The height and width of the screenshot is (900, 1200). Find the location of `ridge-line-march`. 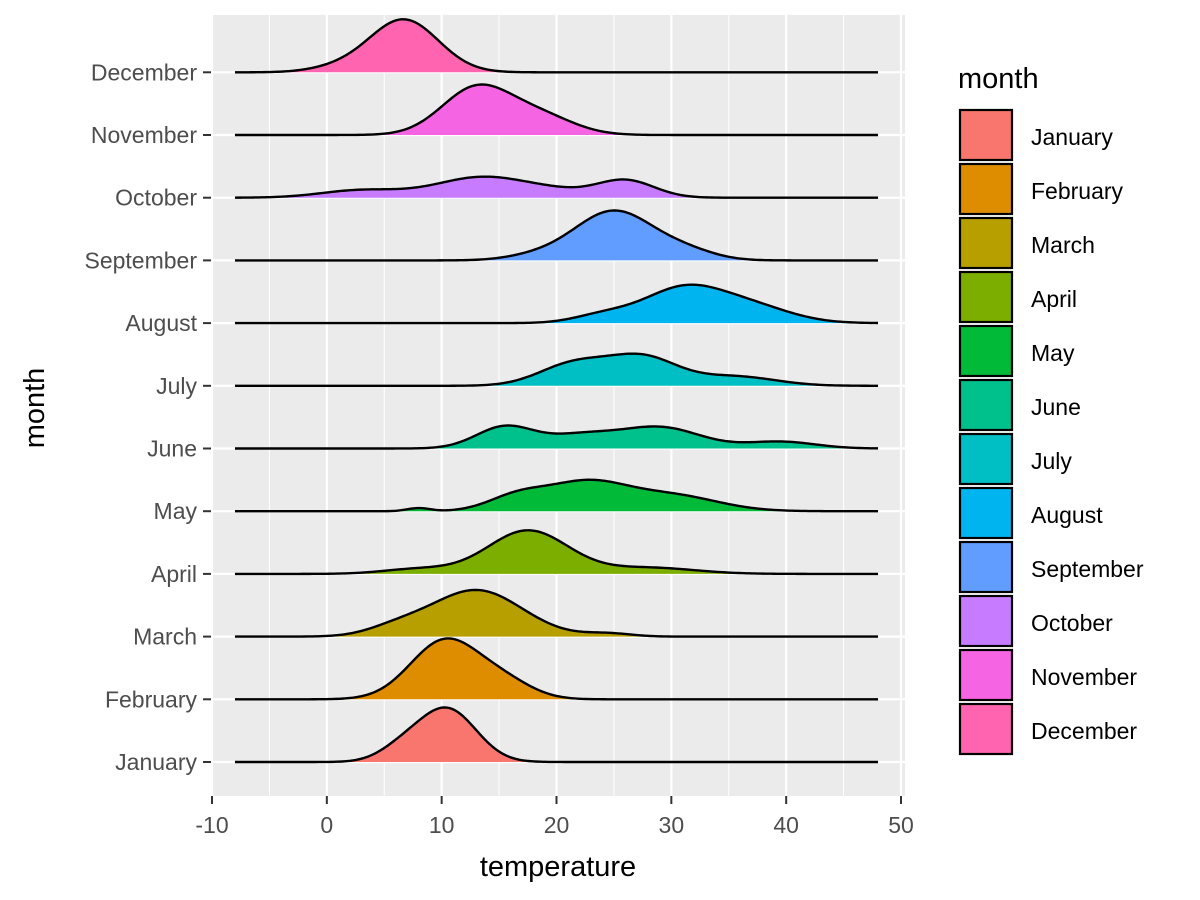

ridge-line-march is located at coordinates (556, 613).